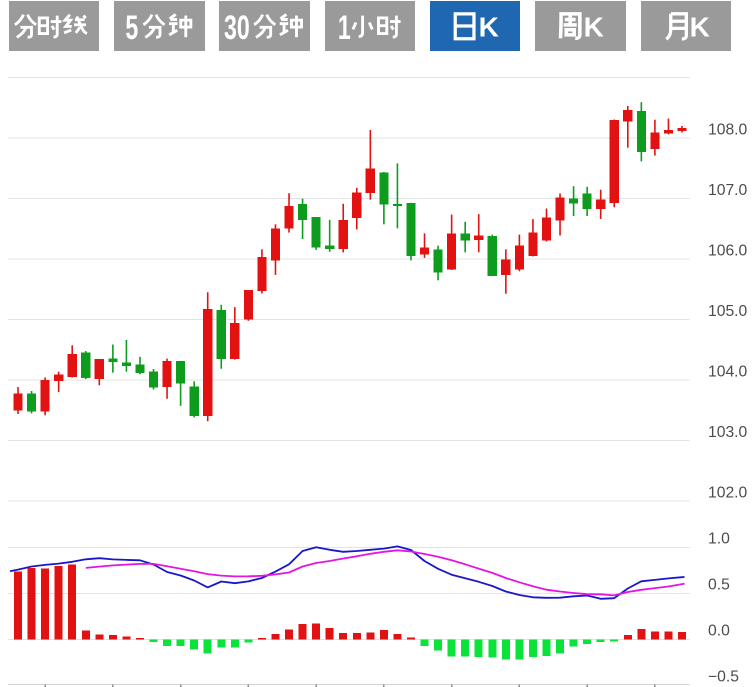 The height and width of the screenshot is (687, 756). What do you see at coordinates (728, 129) in the screenshot?
I see `svg-text: 108.0` at bounding box center [728, 129].